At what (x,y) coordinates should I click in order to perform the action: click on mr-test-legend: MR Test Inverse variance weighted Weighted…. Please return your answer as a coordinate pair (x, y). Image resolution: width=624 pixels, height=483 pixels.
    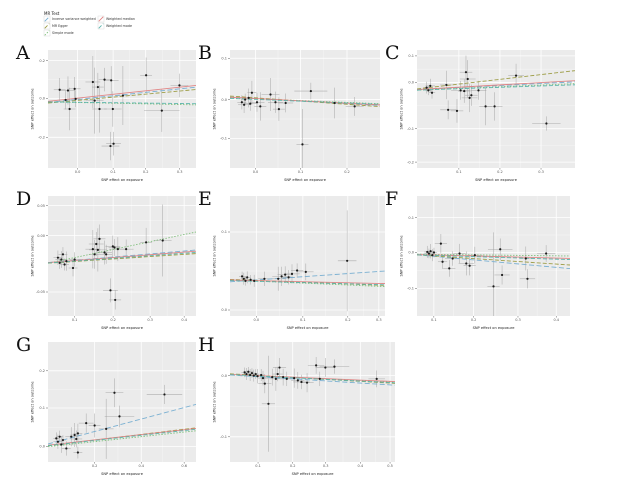
    Looking at the image, I should click on (98, 27).